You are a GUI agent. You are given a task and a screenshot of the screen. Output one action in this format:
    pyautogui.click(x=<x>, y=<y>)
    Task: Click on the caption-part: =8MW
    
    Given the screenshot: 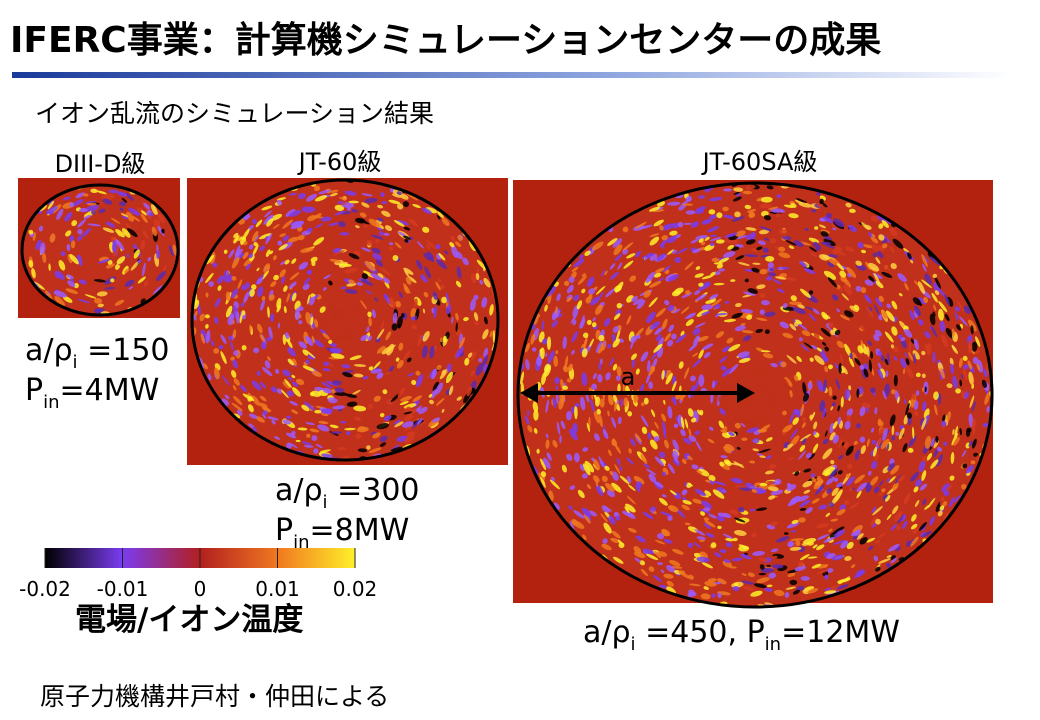 What is the action you would take?
    pyautogui.click(x=360, y=530)
    